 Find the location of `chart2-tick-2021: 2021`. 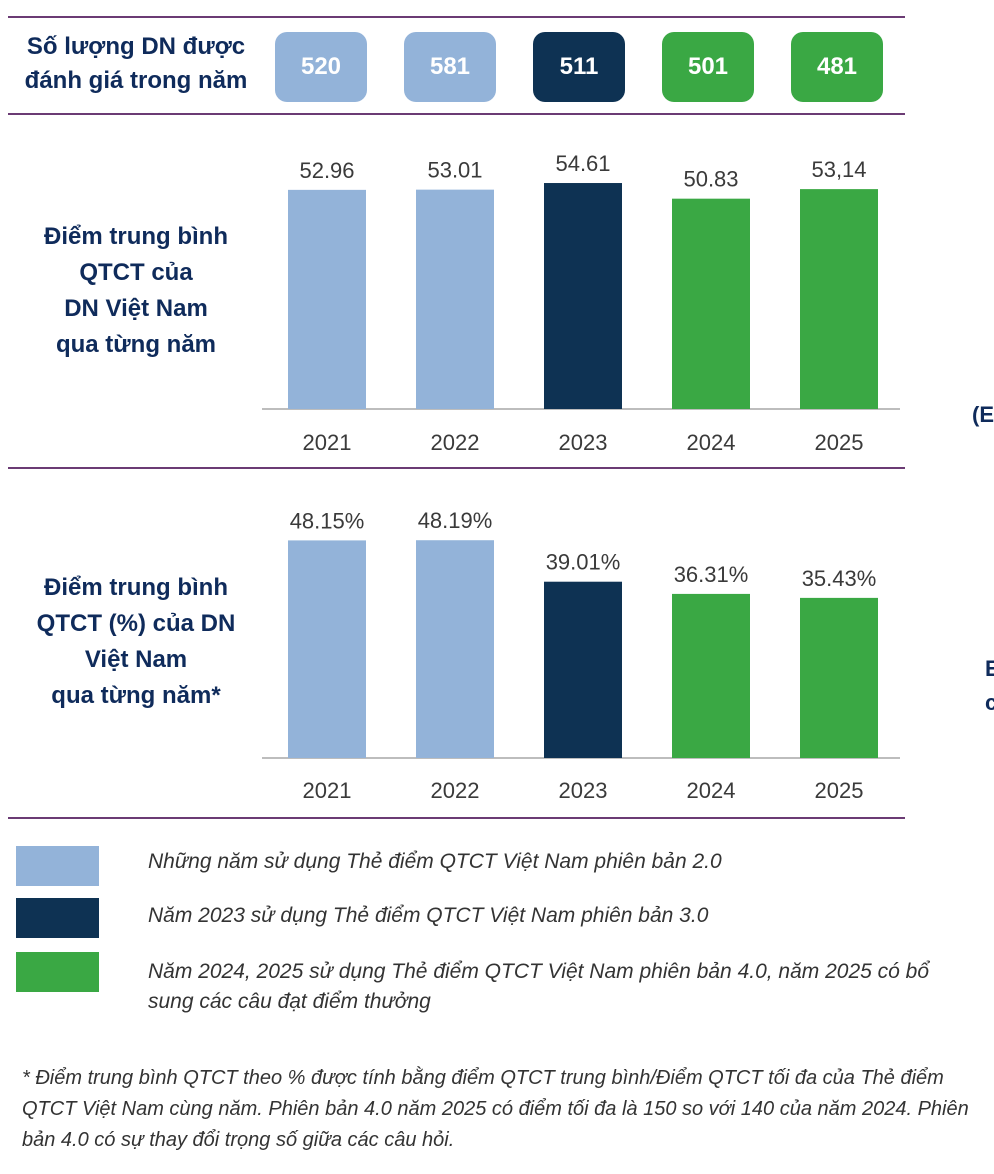

chart2-tick-2021: 2021 is located at coordinates (327, 790).